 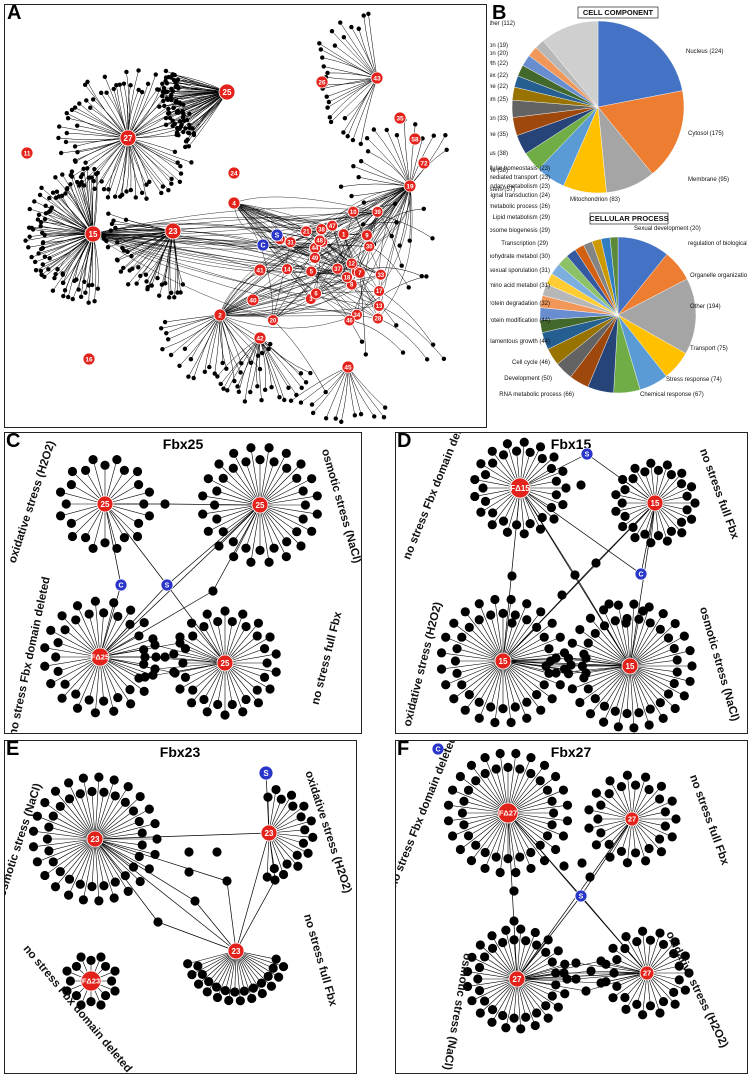 What do you see at coordinates (236, 951) in the screenshot?
I see `fbx23-hub4: 23` at bounding box center [236, 951].